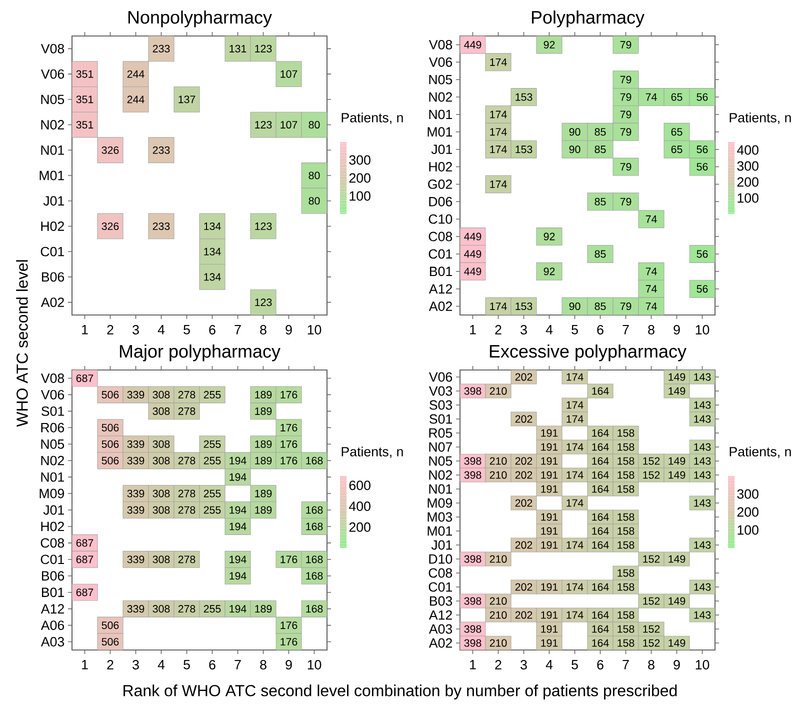  I want to click on color-bar-label: 600, so click(359, 485).